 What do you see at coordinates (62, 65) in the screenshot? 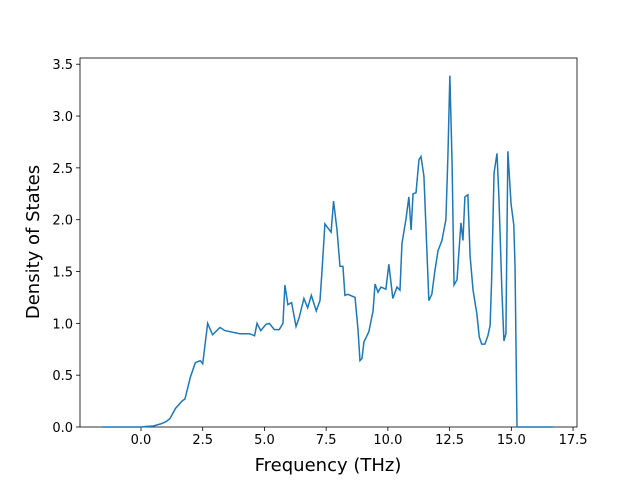
I see `y-tick-label: 3.5` at bounding box center [62, 65].